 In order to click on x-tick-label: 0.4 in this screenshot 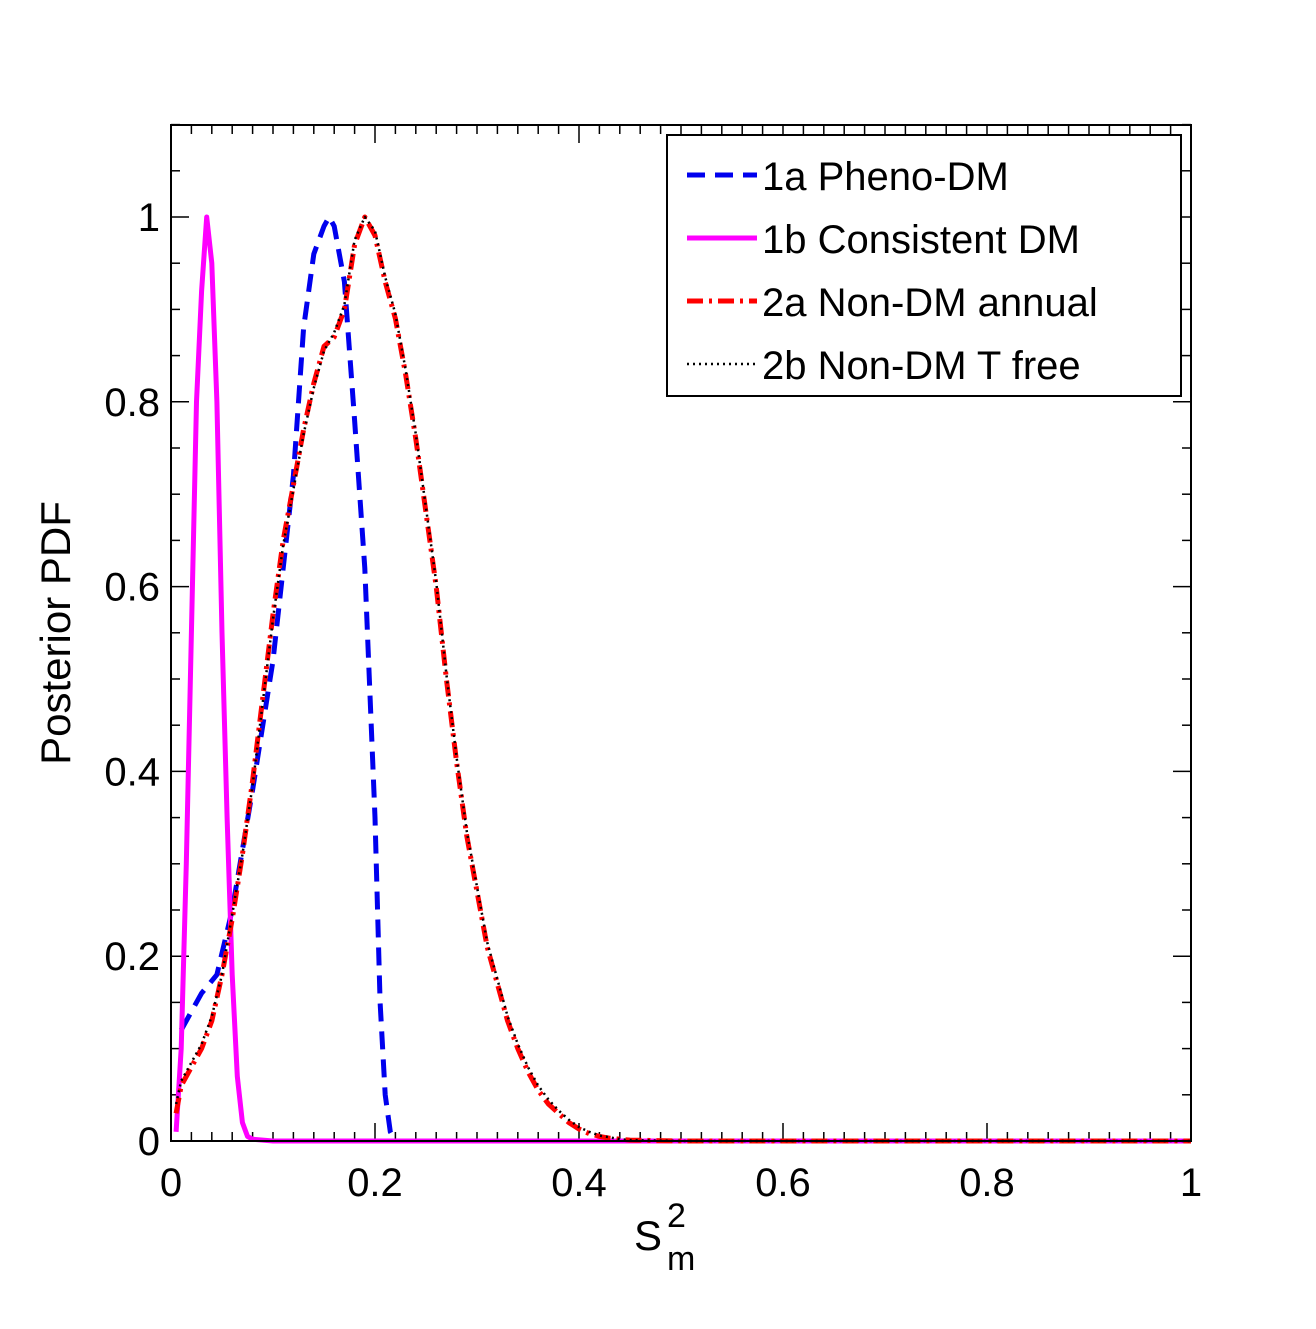, I will do `click(579, 1183)`.